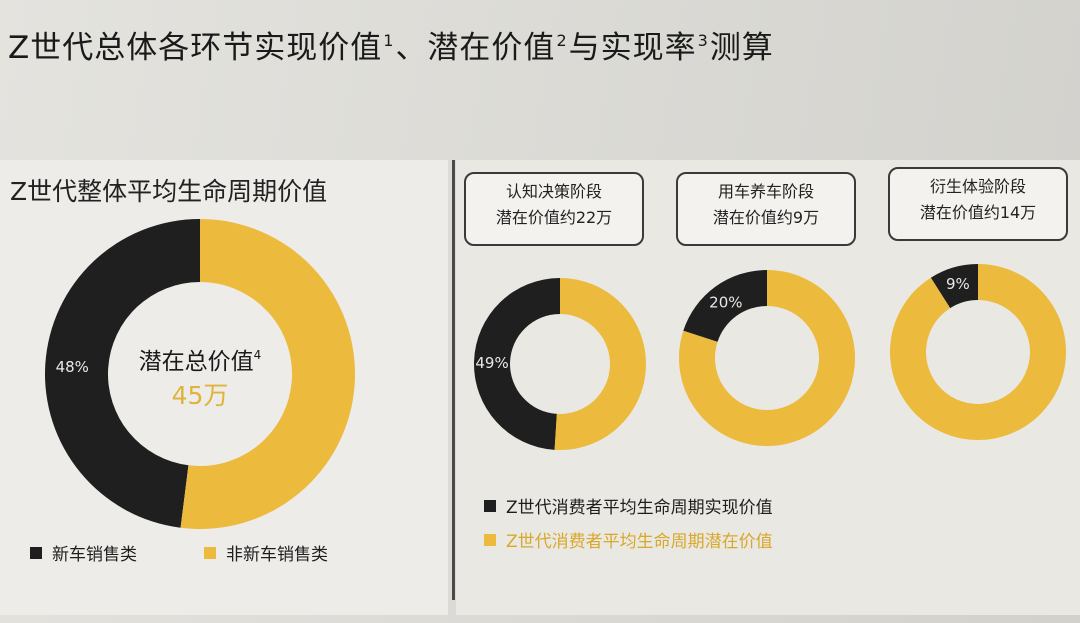 The image size is (1080, 623). I want to click on donut-overall: 48%, so click(199, 374).